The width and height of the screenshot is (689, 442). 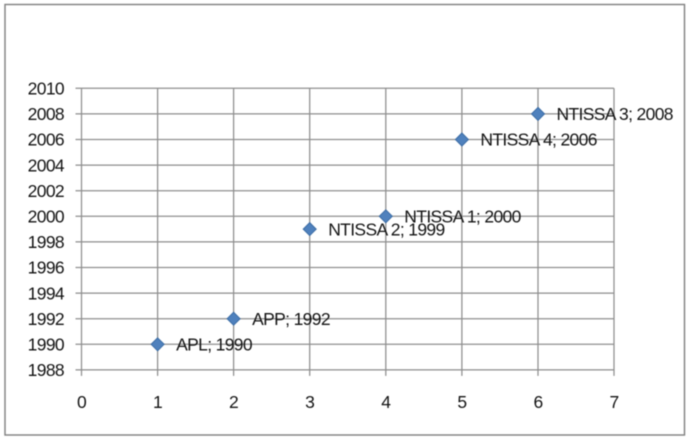 What do you see at coordinates (386, 229) in the screenshot?
I see `svg-text: NTISSA 2; 1999` at bounding box center [386, 229].